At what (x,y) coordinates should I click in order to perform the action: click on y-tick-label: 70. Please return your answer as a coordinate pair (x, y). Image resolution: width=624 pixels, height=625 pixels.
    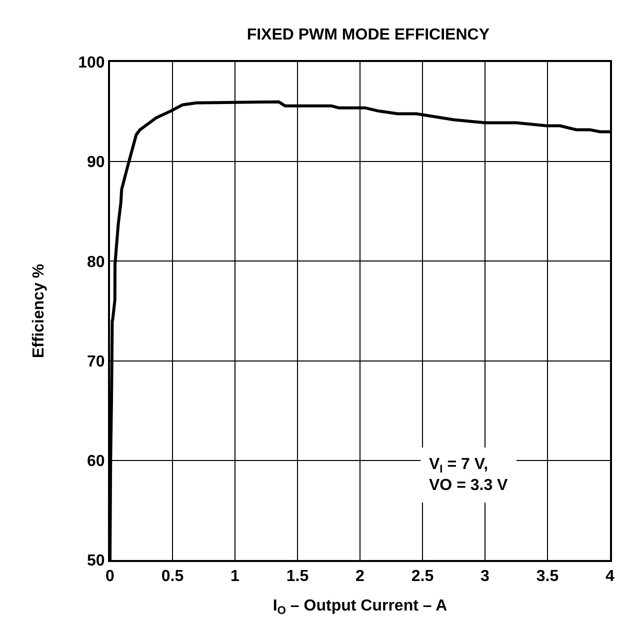
    Looking at the image, I should click on (96, 361).